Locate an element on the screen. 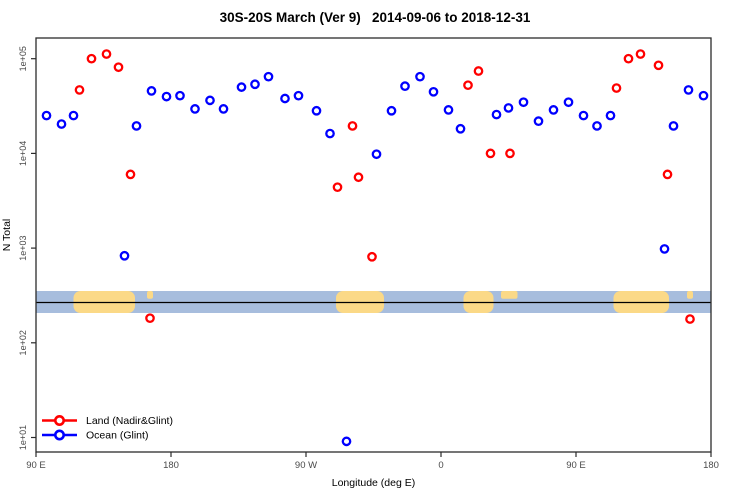 The width and height of the screenshot is (750, 500). y-axis-tick-label: 1e+01 is located at coordinates (23, 437).